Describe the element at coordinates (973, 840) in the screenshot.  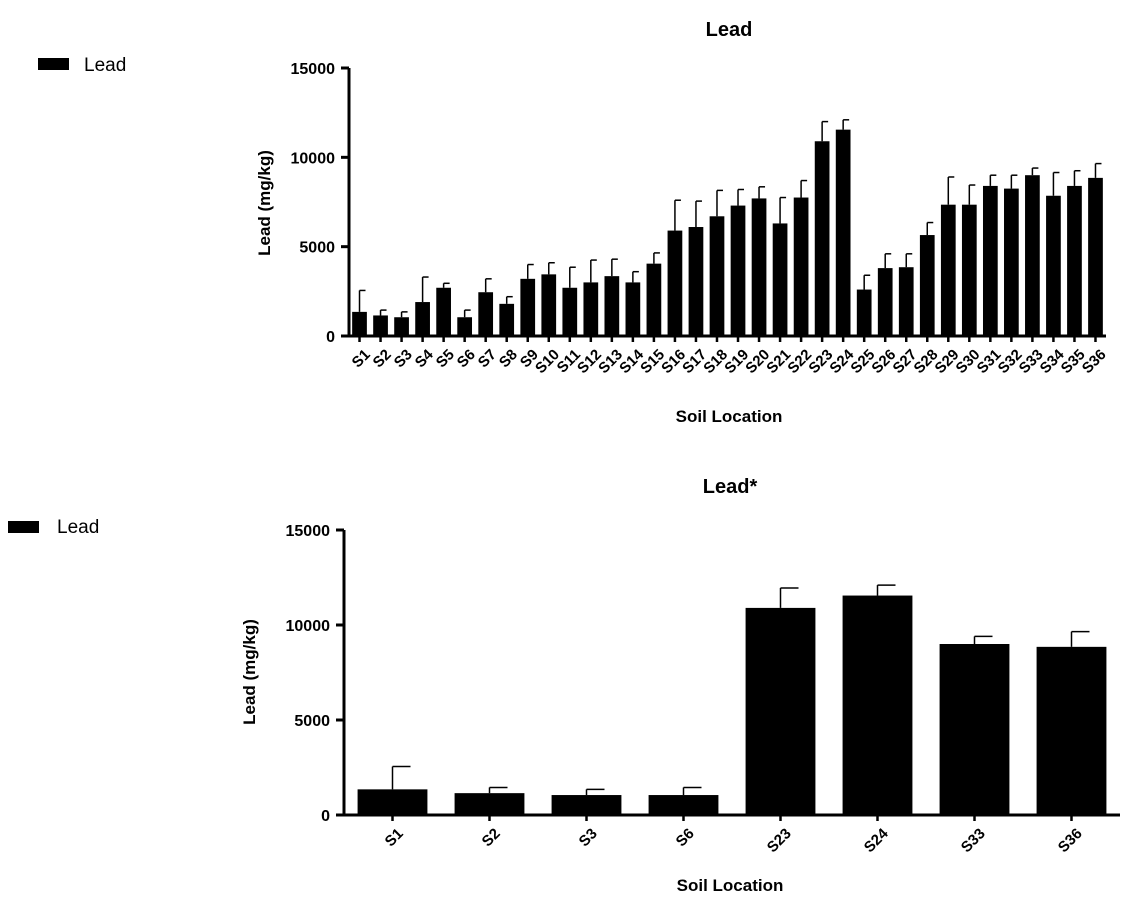
I see `chart-bottom-category-label: S33` at that location.